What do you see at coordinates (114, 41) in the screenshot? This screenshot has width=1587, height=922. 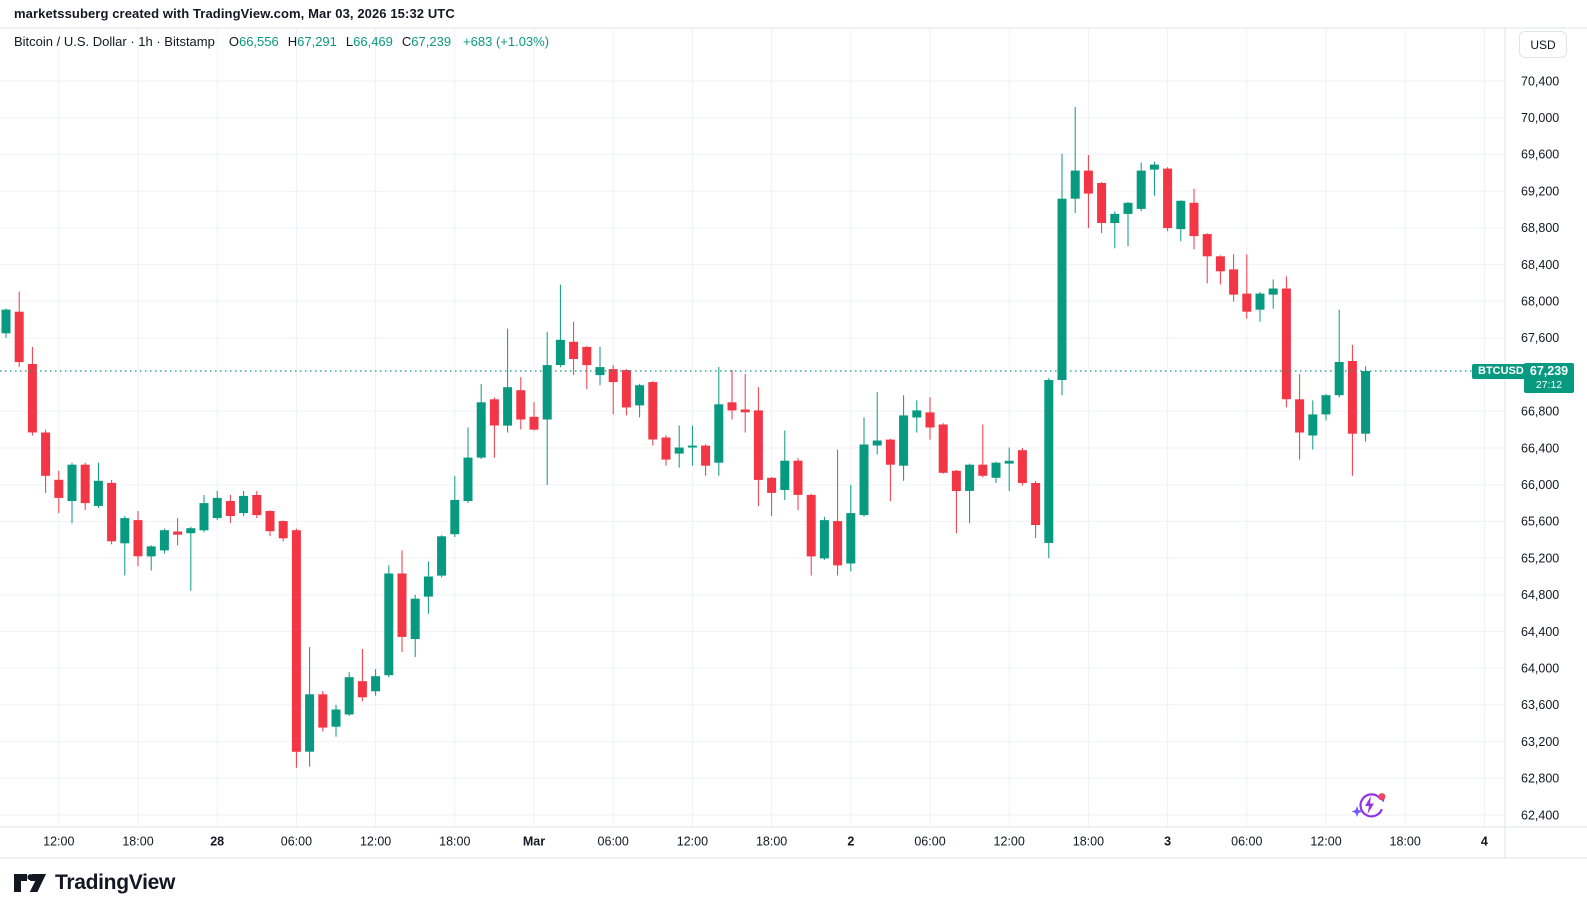 I see `symbol-title: Bitcoin / U.S. Dollar · 1h · Bitstamp` at bounding box center [114, 41].